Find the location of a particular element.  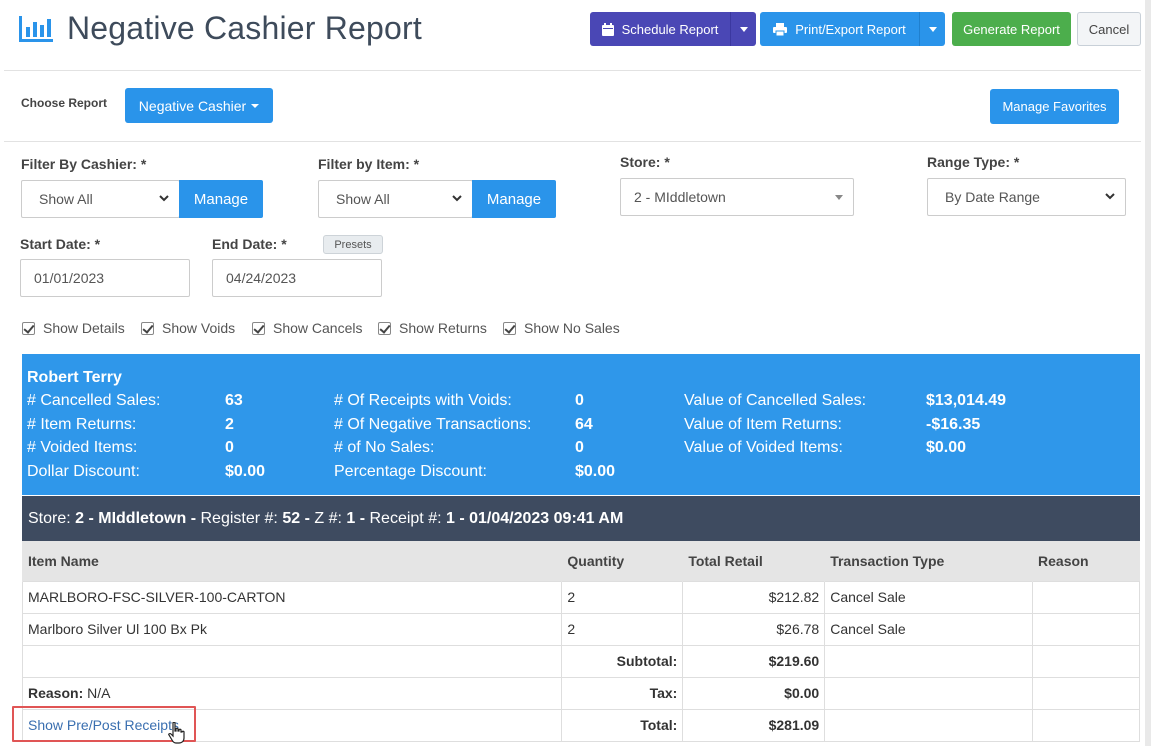

print-export-button: Print/Export Report is located at coordinates (839, 29).